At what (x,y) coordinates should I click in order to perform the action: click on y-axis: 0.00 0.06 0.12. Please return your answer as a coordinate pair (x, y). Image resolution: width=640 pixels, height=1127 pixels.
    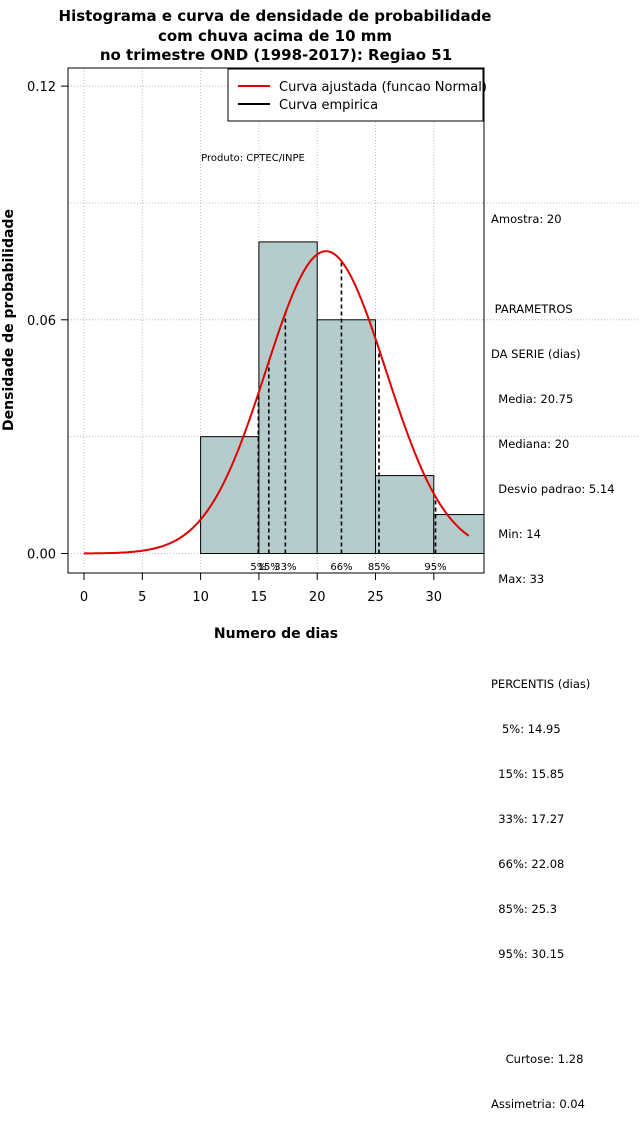
    Looking at the image, I should click on (48, 321).